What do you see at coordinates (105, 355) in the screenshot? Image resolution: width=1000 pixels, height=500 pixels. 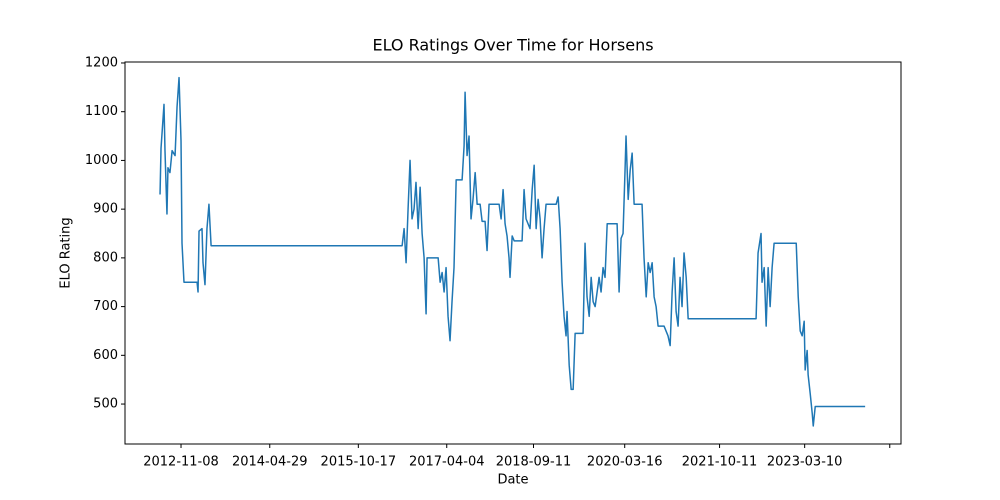 I see `y-tick-label: 600` at bounding box center [105, 355].